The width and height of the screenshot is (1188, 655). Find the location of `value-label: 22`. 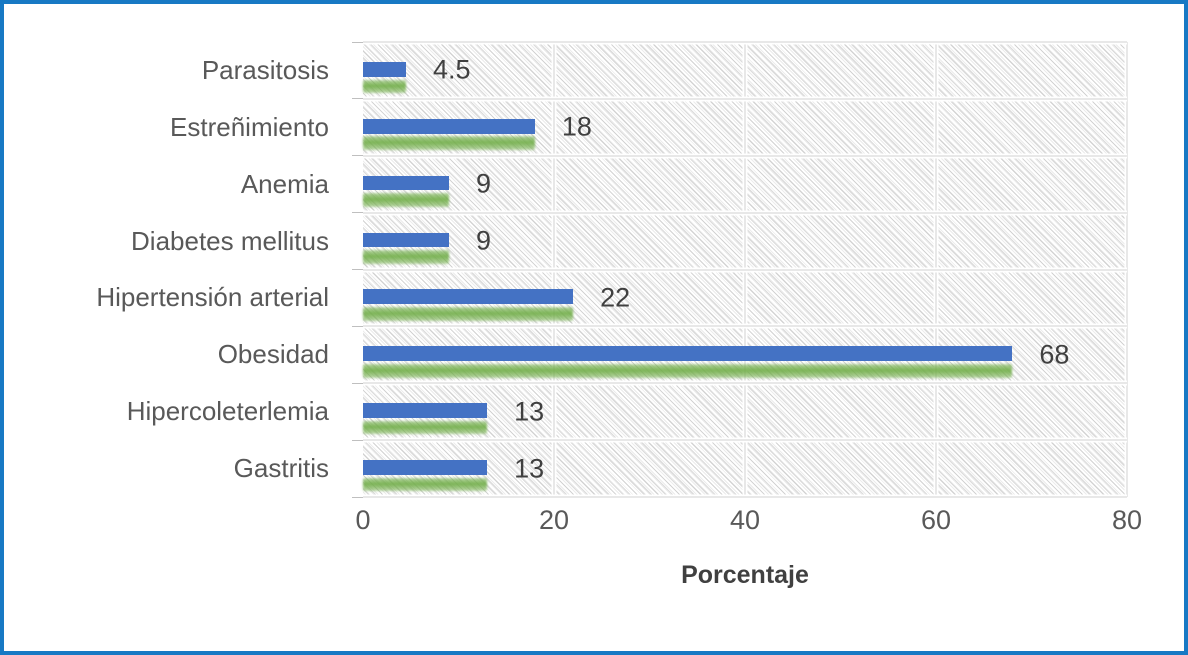

value-label: 22 is located at coordinates (615, 297).